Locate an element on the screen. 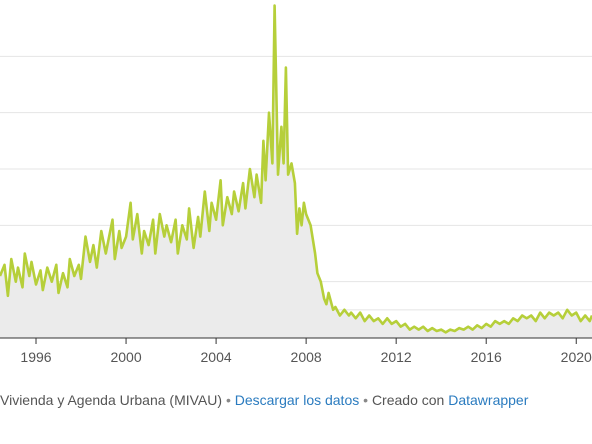  download-data-link: Descargar los datos is located at coordinates (297, 400).